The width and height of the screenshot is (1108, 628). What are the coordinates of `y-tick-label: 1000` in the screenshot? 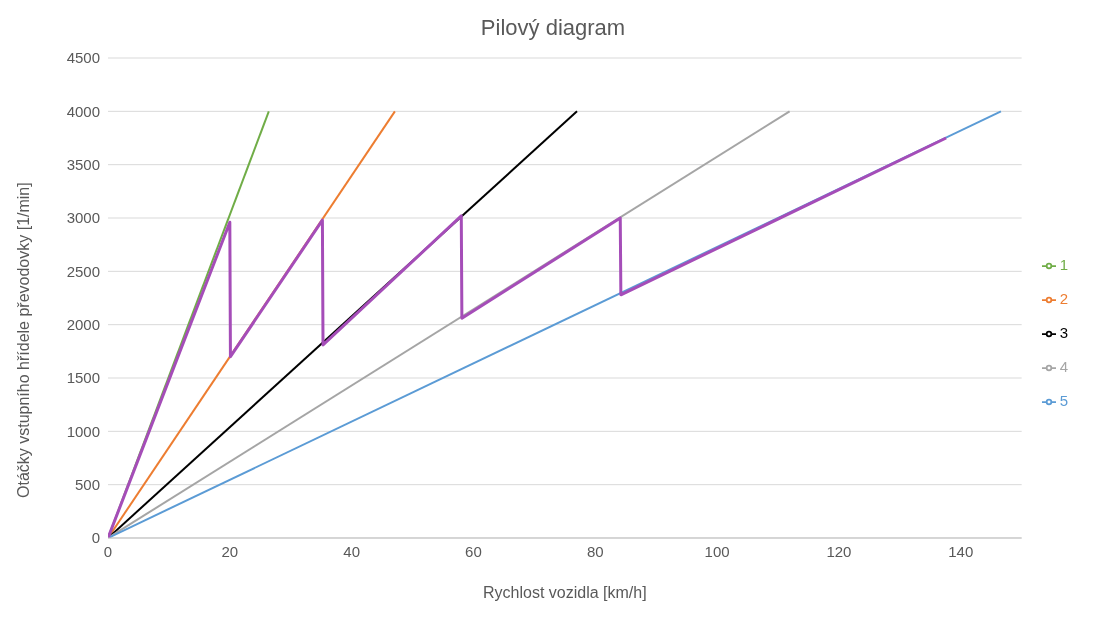 It's located at (83, 431).